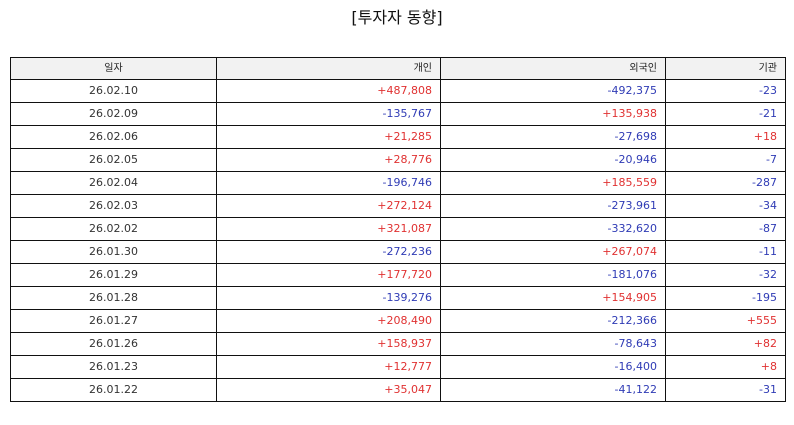 The height and width of the screenshot is (425, 794). I want to click on table-row: 26.01.27 +208,490 -212,366 +555, so click(398, 321).